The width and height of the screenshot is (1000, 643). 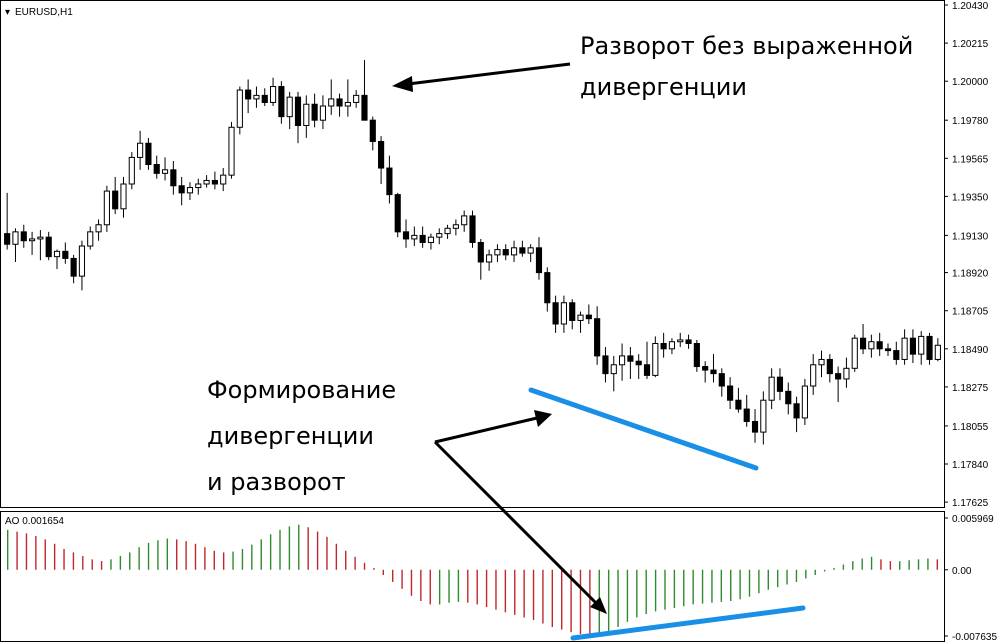 I want to click on ao-axis-label: 0.00, so click(x=962, y=571).